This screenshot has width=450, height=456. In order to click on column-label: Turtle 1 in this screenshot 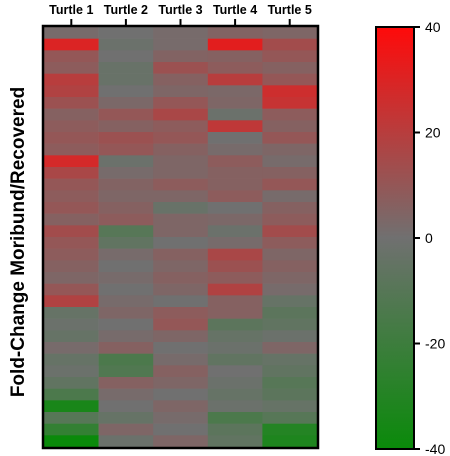, I will do `click(71, 10)`.